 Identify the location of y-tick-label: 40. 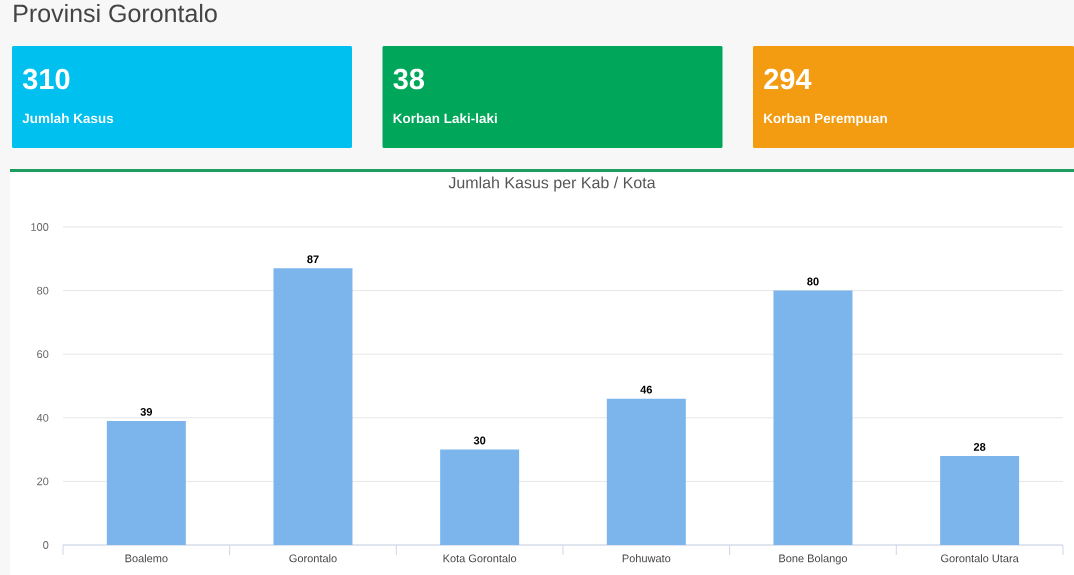
(42, 417).